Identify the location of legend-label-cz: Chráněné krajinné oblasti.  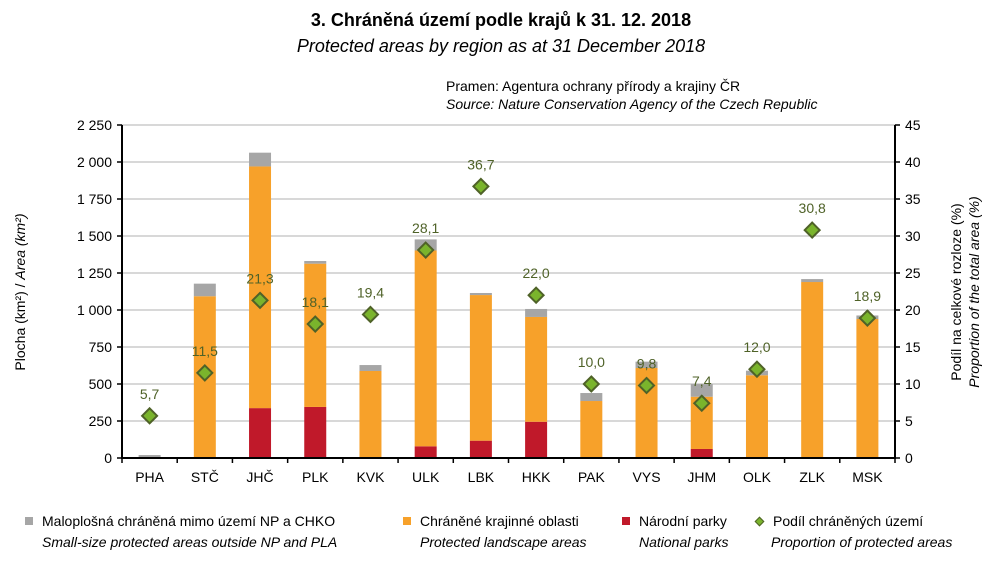
(499, 521).